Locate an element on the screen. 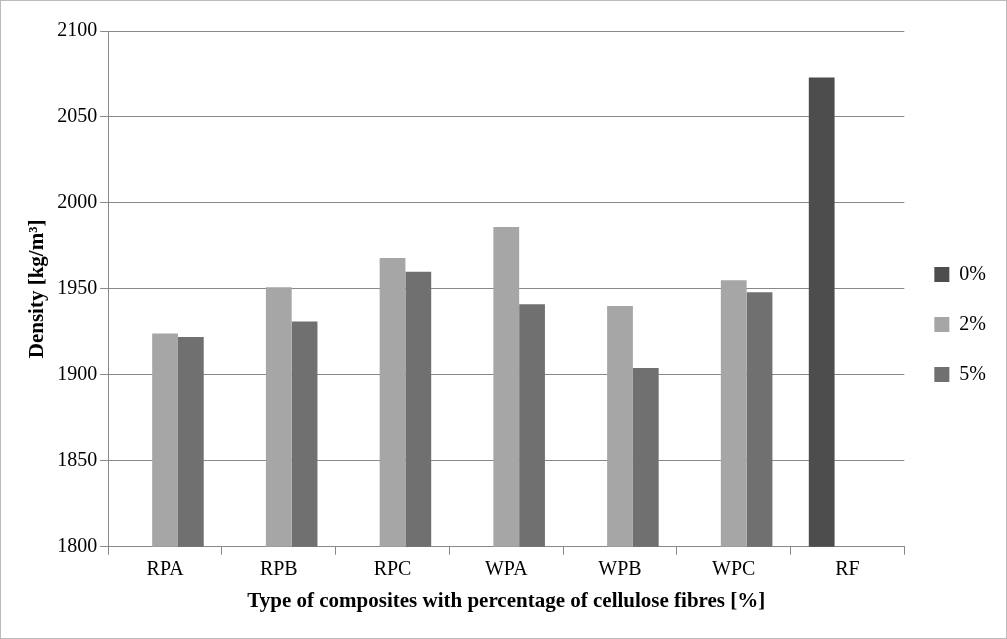 This screenshot has height=639, width=1007. legend-label: 0% is located at coordinates (973, 272).